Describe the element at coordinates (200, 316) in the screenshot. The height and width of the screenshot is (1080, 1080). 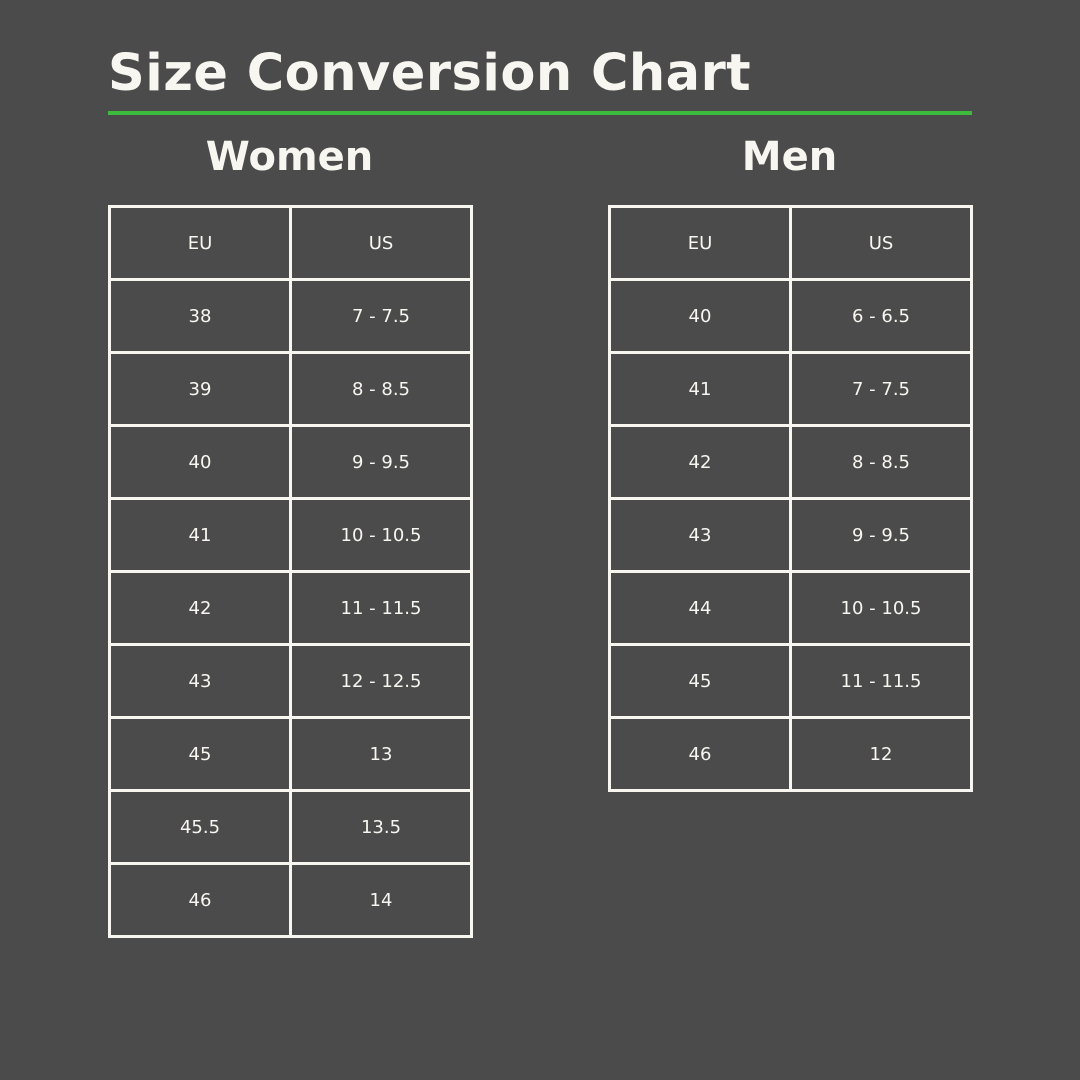
I see `eu-size-cell: 38` at that location.